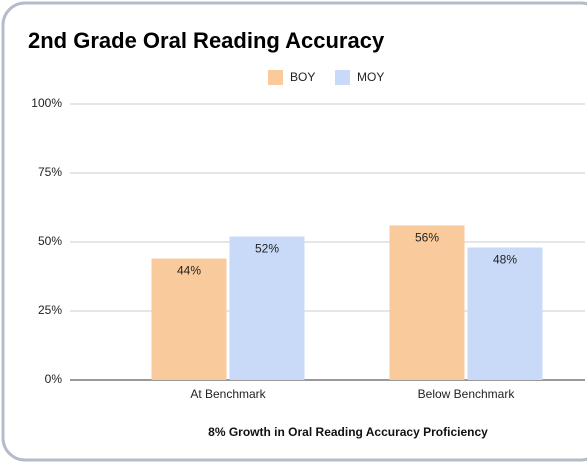 This screenshot has width=587, height=465. I want to click on y-tick-label: 75%, so click(50, 172).